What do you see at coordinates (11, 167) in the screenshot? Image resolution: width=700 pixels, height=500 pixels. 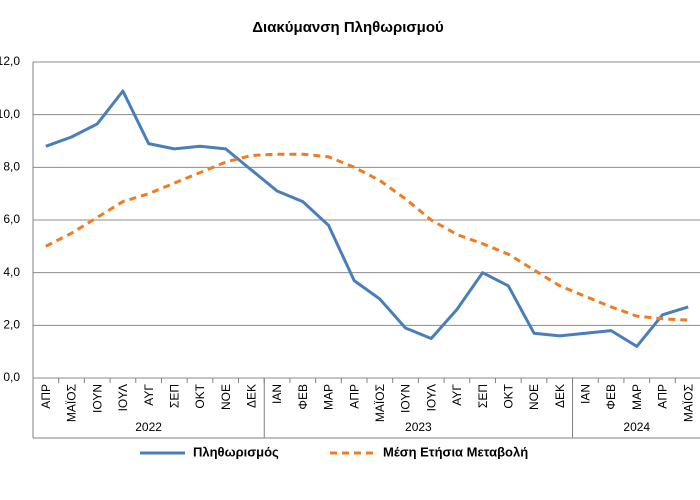 I see `y-tick-label: 8,0` at bounding box center [11, 167].